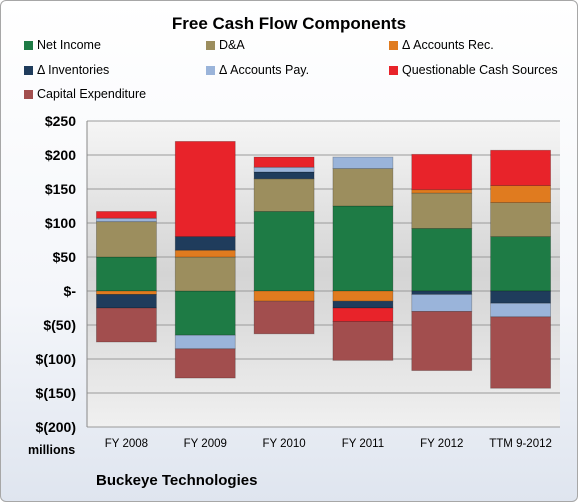 The image size is (578, 502). I want to click on y-tick-label: $-, so click(70, 291).